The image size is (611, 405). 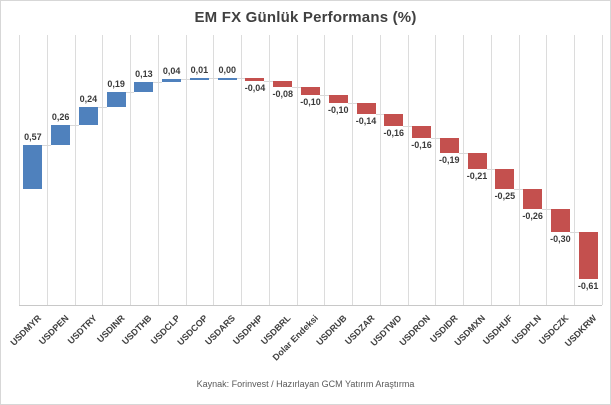 I want to click on x-axis-label: USDRUB, so click(x=331, y=330).